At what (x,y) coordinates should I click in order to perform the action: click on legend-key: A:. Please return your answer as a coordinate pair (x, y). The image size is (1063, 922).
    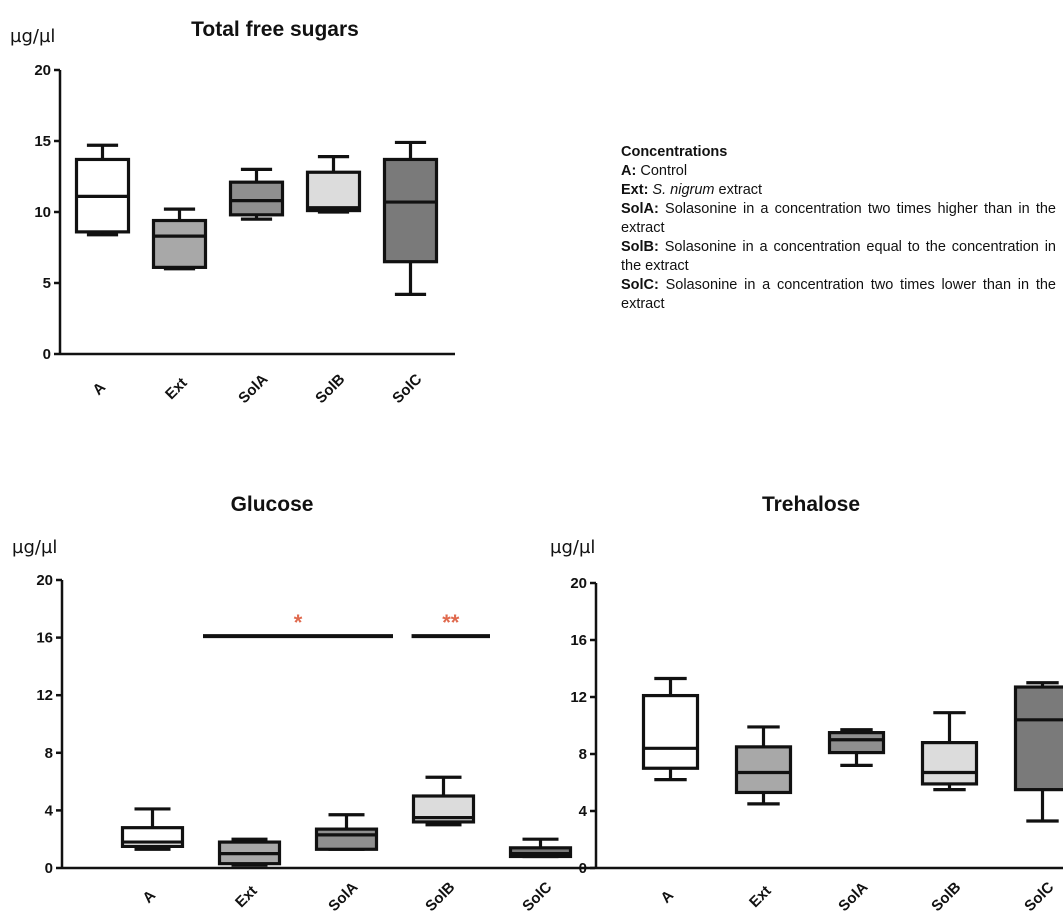
    Looking at the image, I should click on (629, 171).